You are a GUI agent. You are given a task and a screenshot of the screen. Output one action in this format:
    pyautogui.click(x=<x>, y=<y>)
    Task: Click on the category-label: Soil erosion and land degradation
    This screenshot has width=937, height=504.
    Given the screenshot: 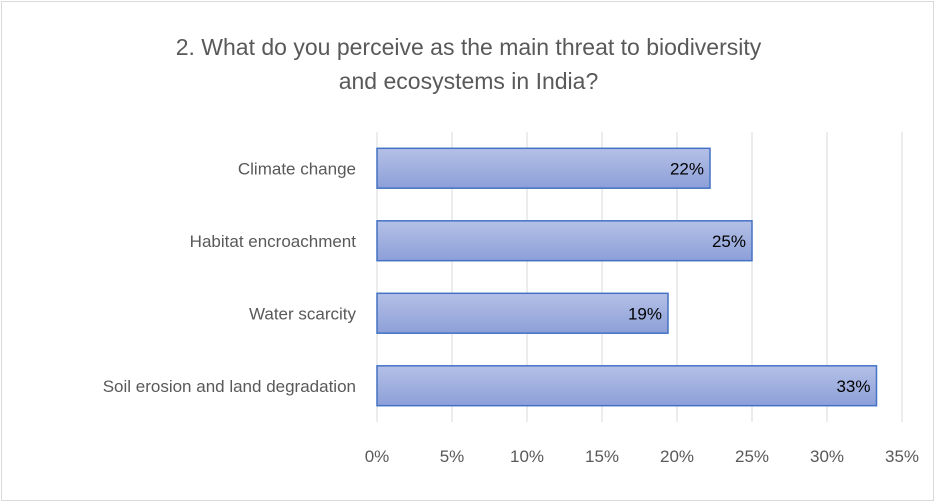 What is the action you would take?
    pyautogui.click(x=229, y=386)
    